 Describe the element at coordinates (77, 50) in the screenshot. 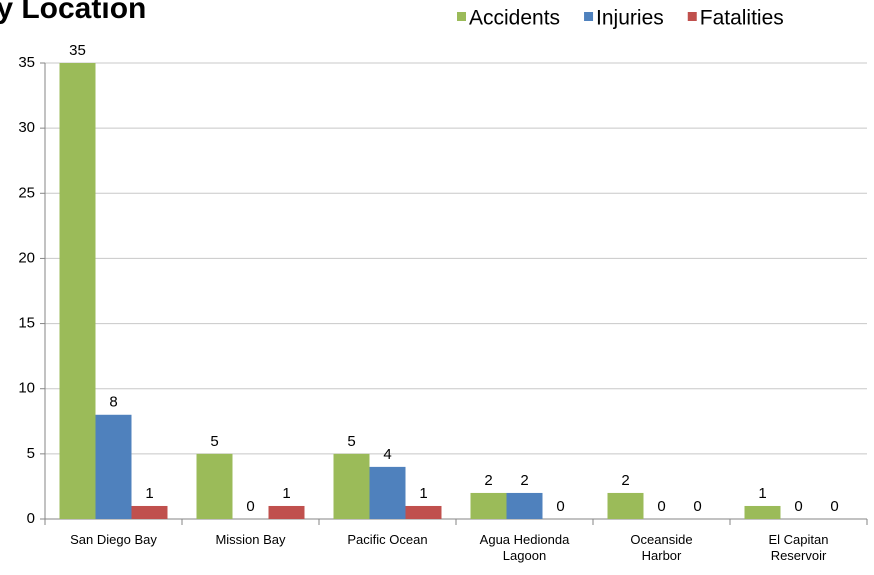

I see `data-label: 35` at that location.